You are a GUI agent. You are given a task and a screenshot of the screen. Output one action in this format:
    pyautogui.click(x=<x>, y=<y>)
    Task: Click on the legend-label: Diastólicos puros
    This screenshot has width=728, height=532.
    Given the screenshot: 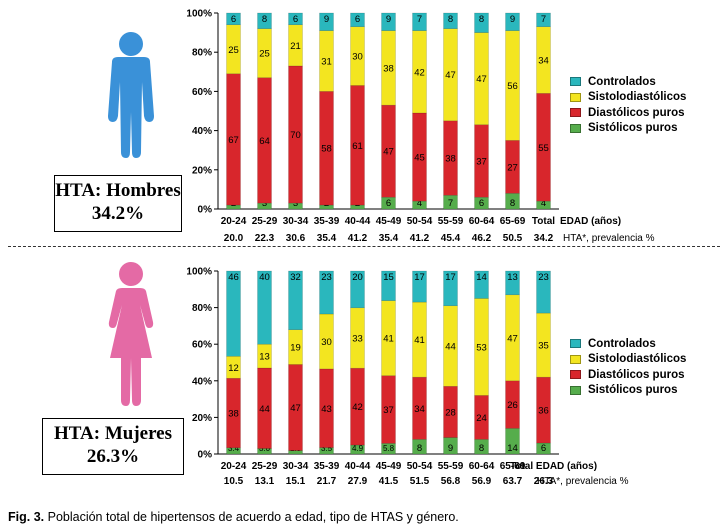 What is the action you would take?
    pyautogui.click(x=636, y=112)
    